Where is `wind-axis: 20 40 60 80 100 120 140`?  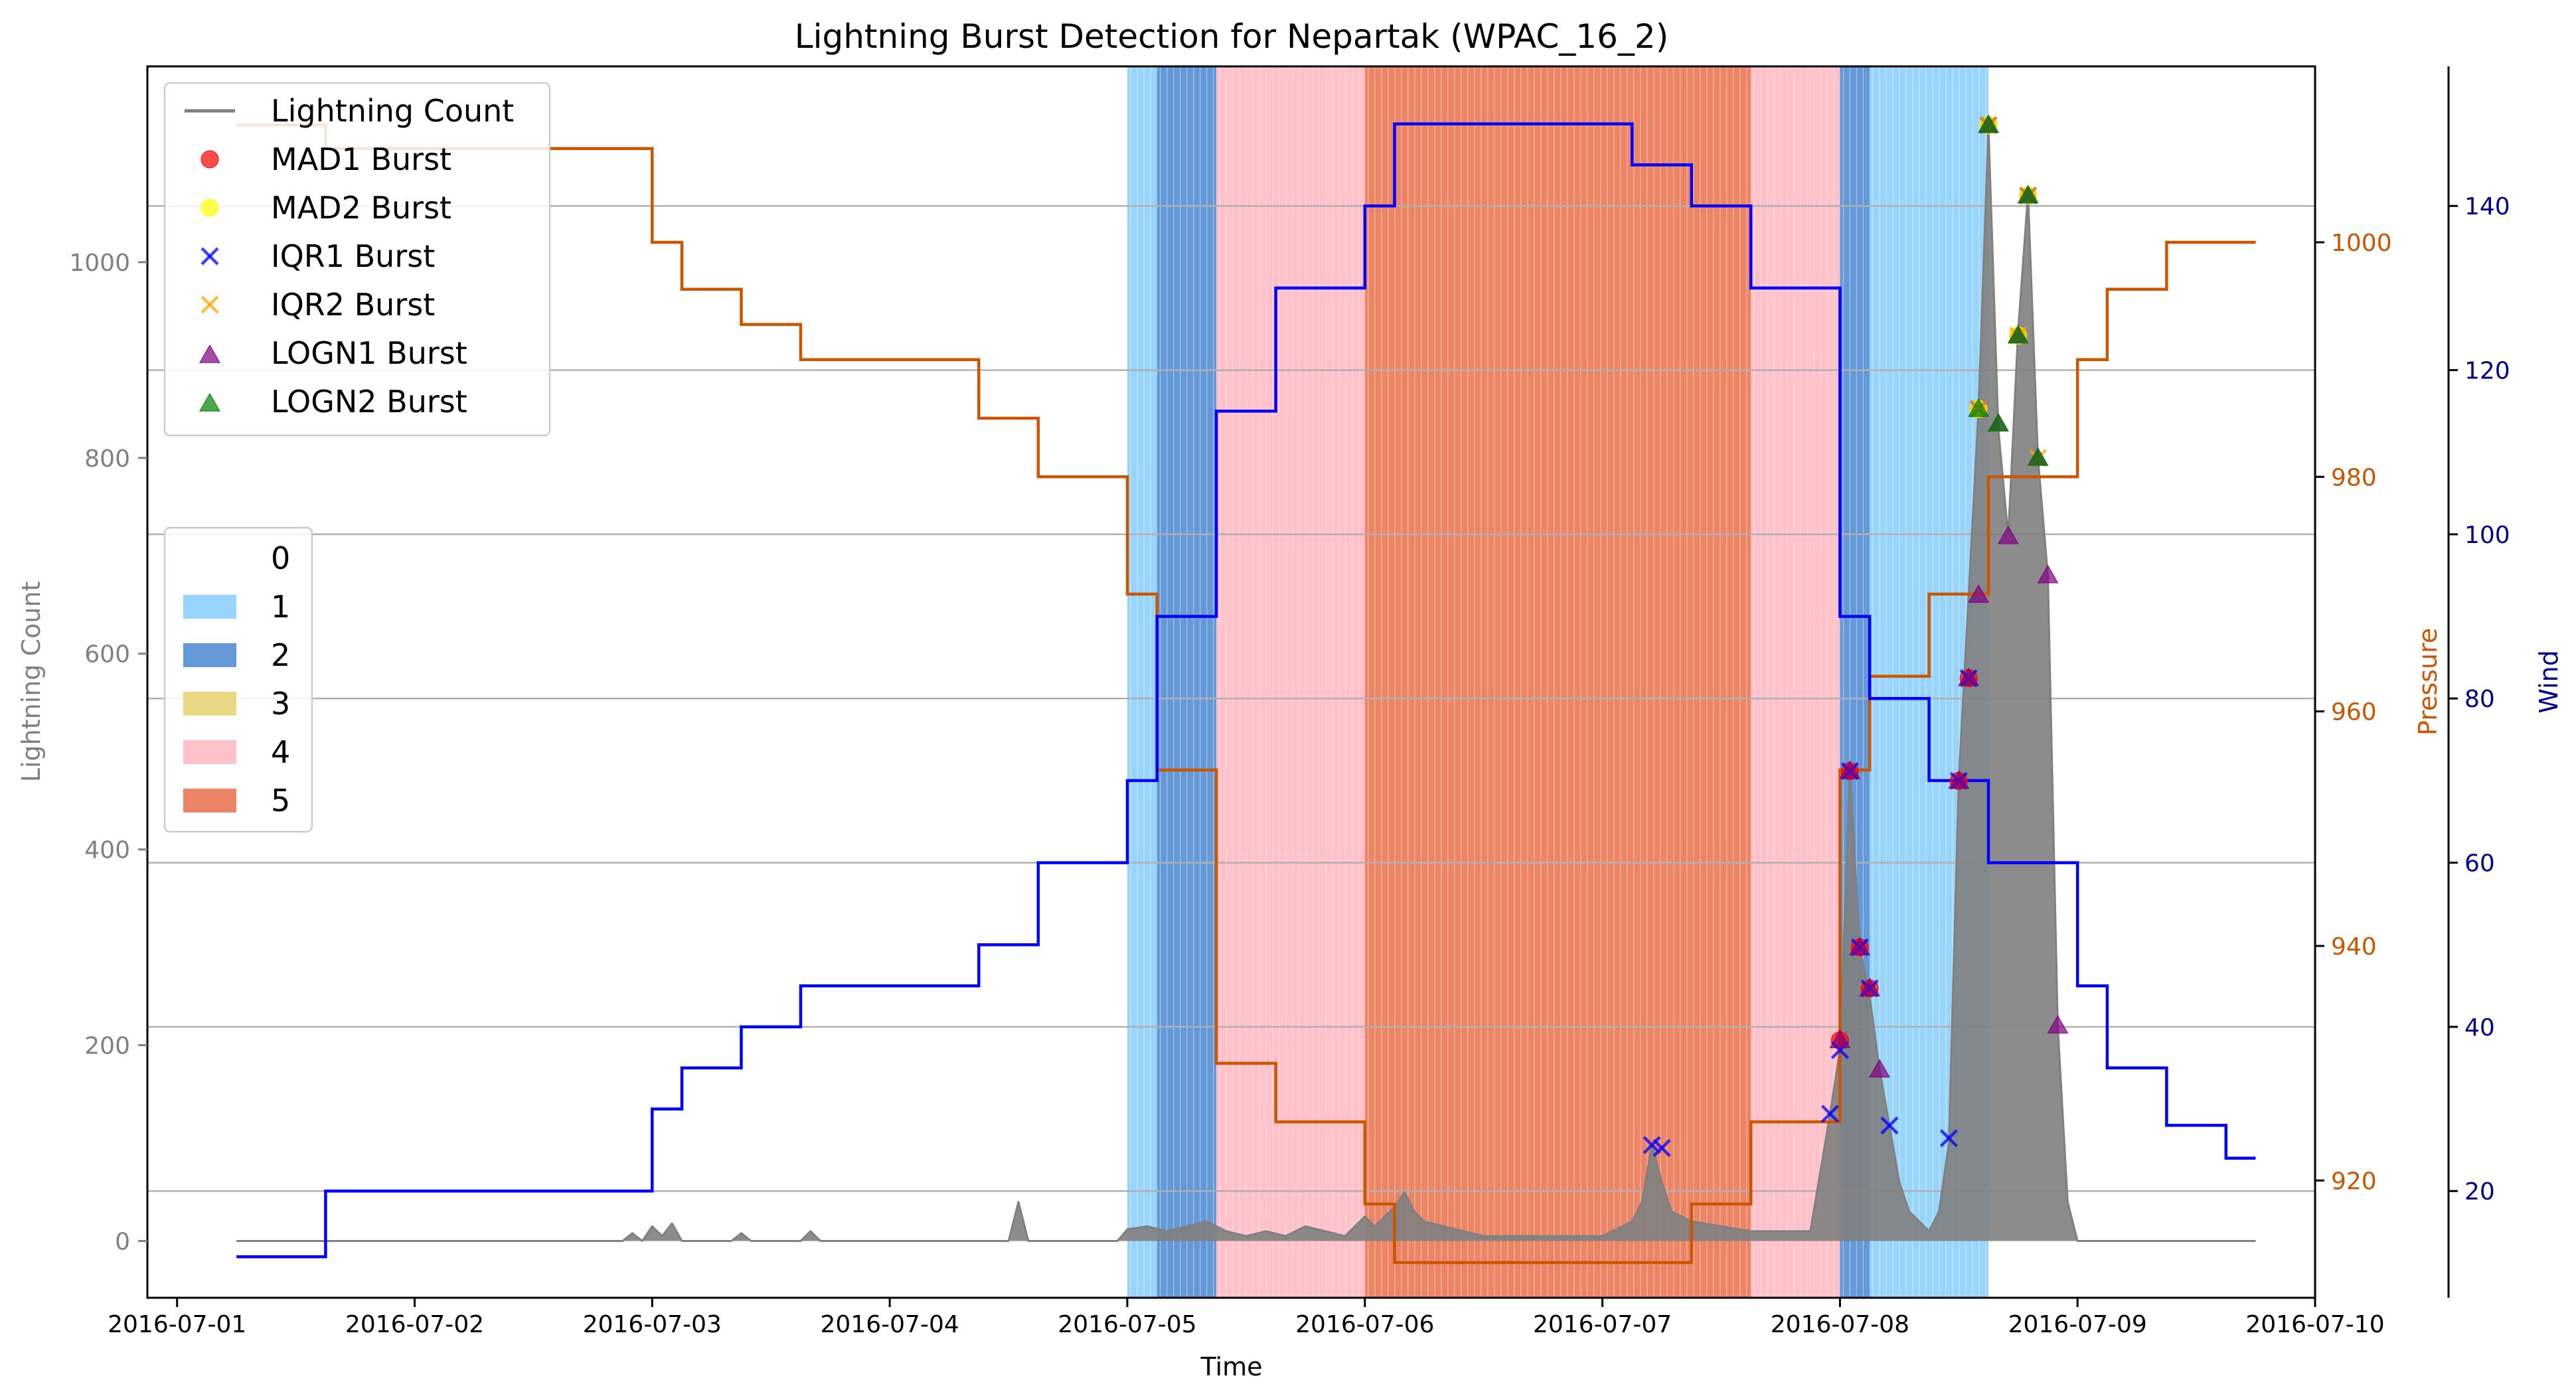
wind-axis: 20 40 60 80 100 120 140 is located at coordinates (2478, 682).